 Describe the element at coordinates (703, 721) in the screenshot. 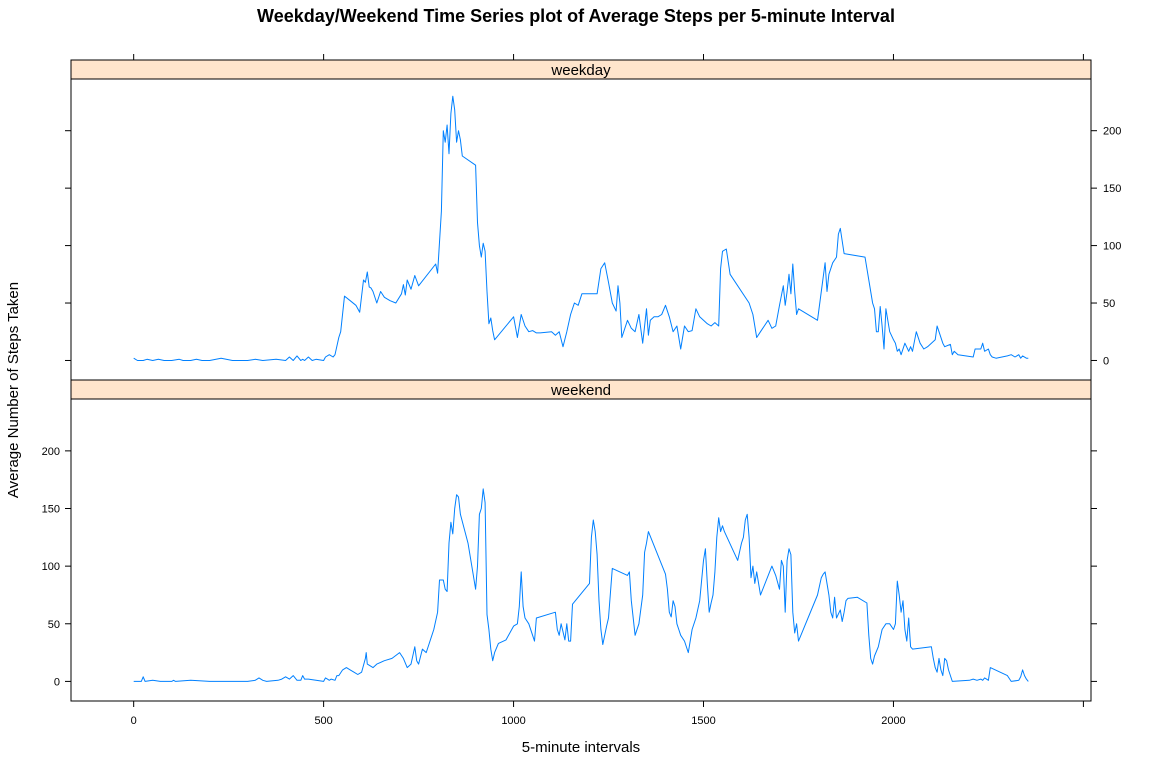

I see `x-tick-label: 1500` at that location.